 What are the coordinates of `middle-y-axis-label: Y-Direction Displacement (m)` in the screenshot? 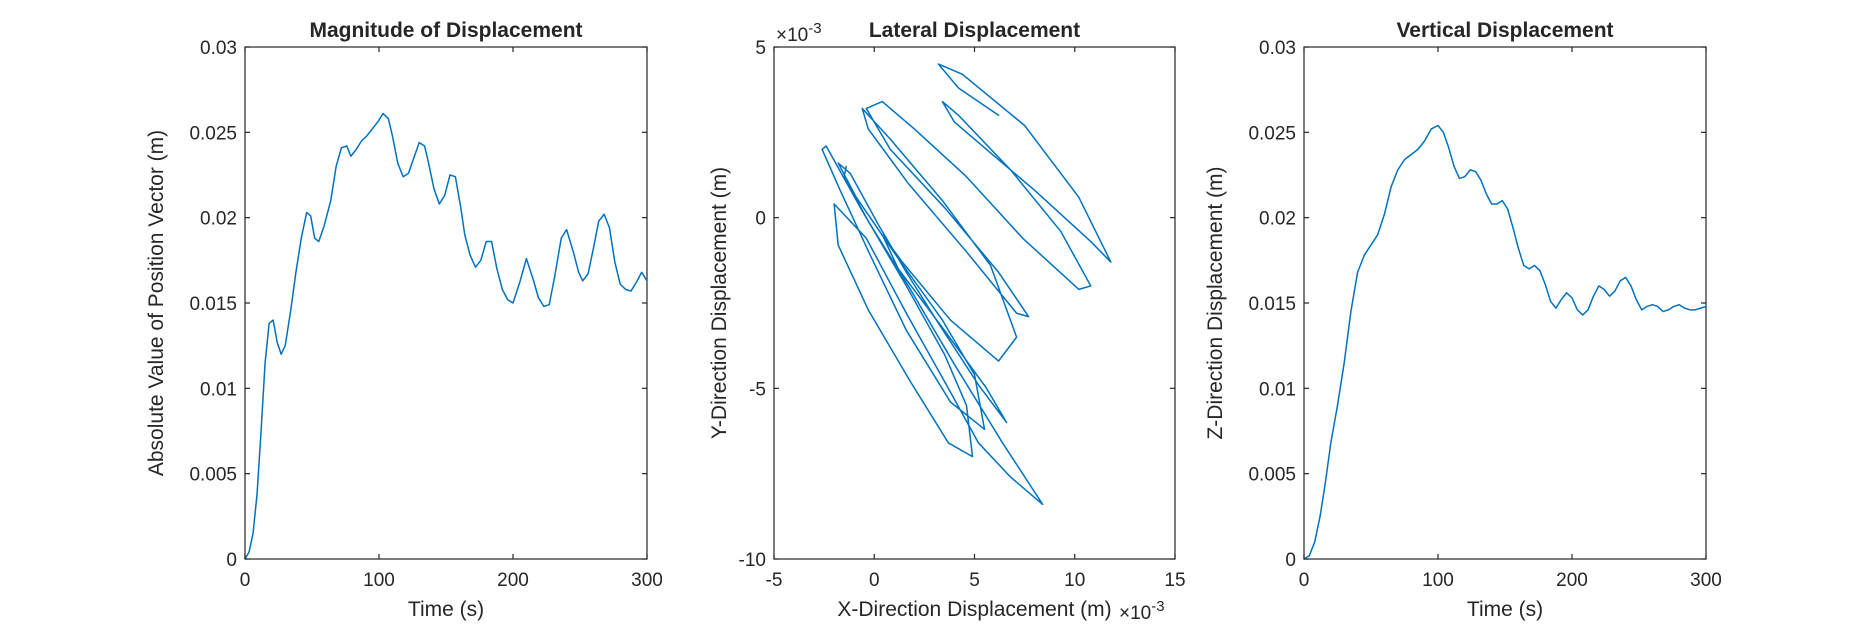 It's located at (719, 303).